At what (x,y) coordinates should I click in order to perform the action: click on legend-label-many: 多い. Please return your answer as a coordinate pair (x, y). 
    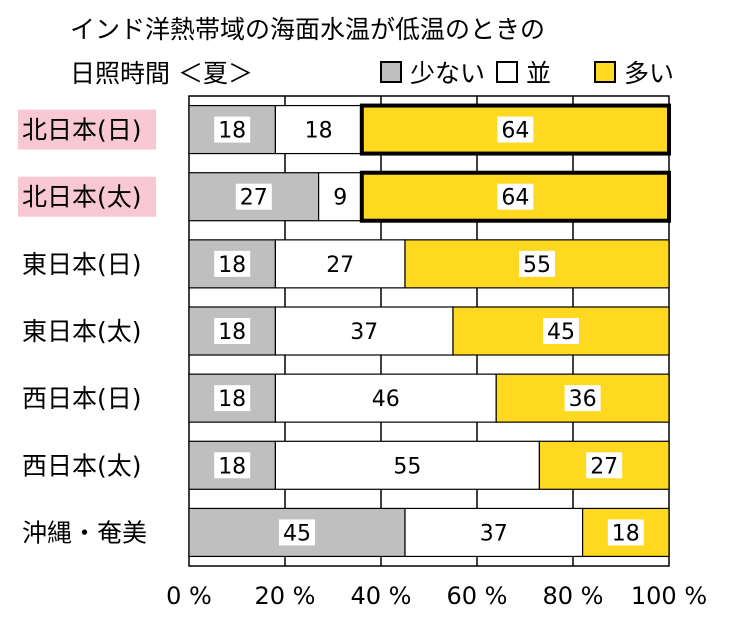
    Looking at the image, I should click on (649, 73).